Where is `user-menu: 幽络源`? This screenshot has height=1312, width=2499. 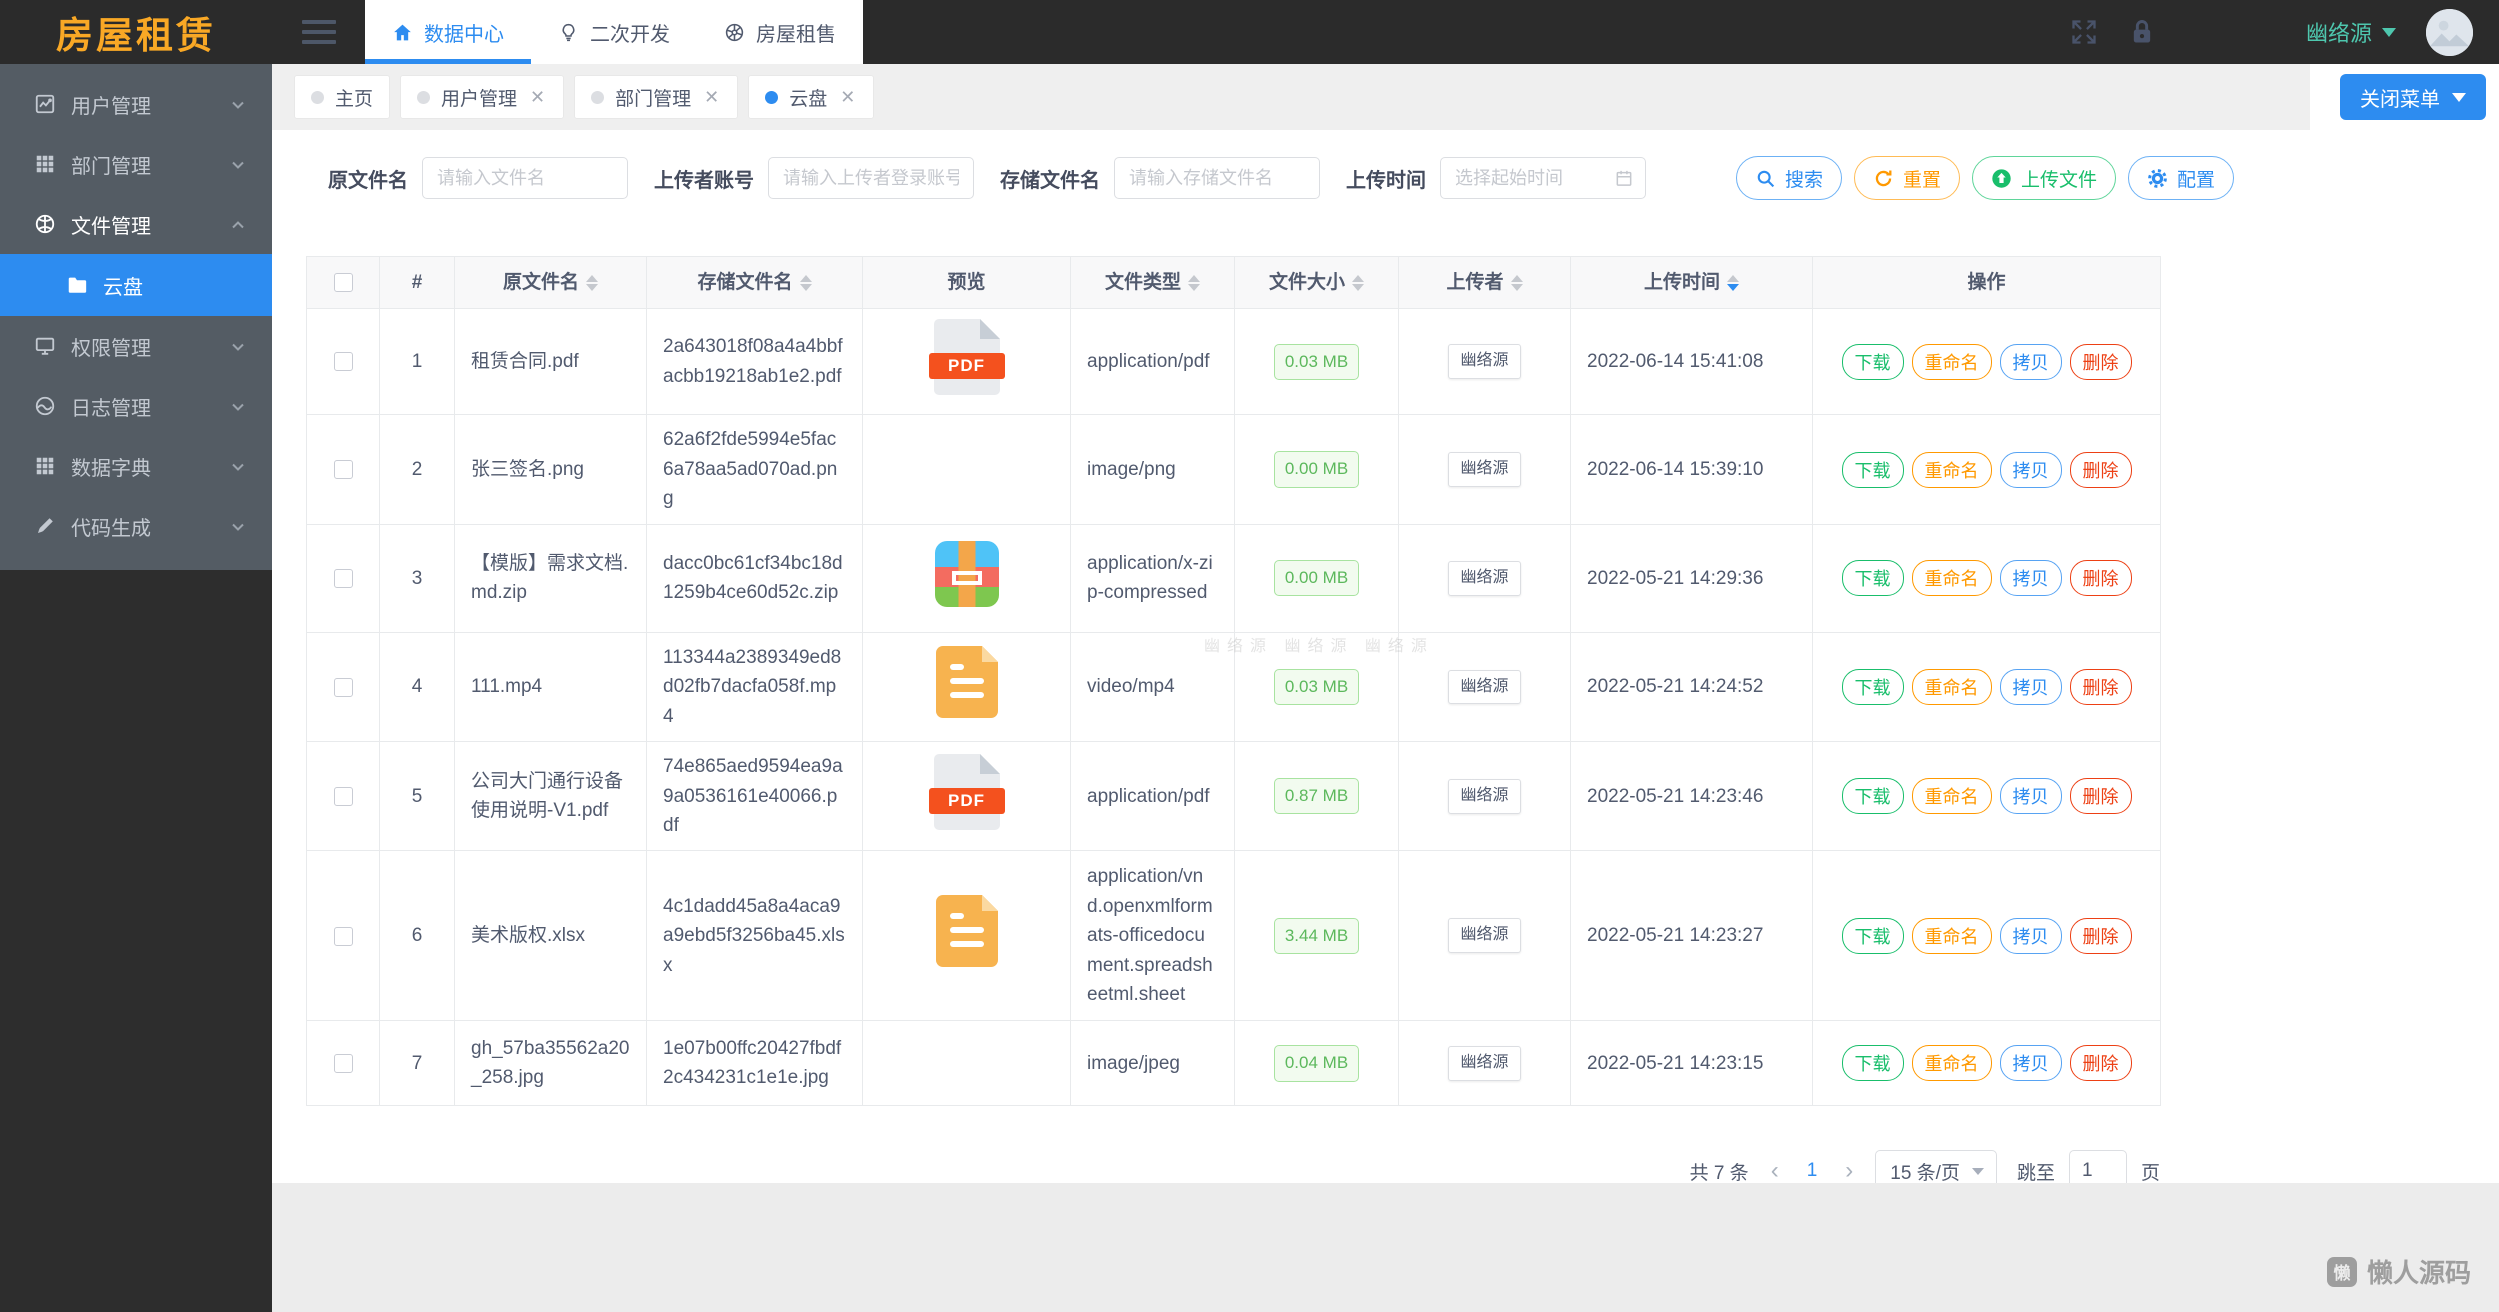 user-menu: 幽络源 is located at coordinates (2351, 32).